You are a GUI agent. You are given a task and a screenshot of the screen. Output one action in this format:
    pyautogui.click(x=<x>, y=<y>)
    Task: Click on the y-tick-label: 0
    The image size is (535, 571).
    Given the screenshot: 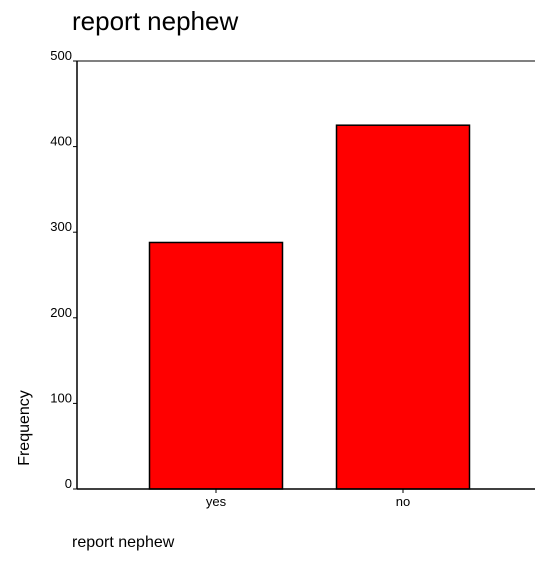 What is the action you would take?
    pyautogui.click(x=68, y=483)
    